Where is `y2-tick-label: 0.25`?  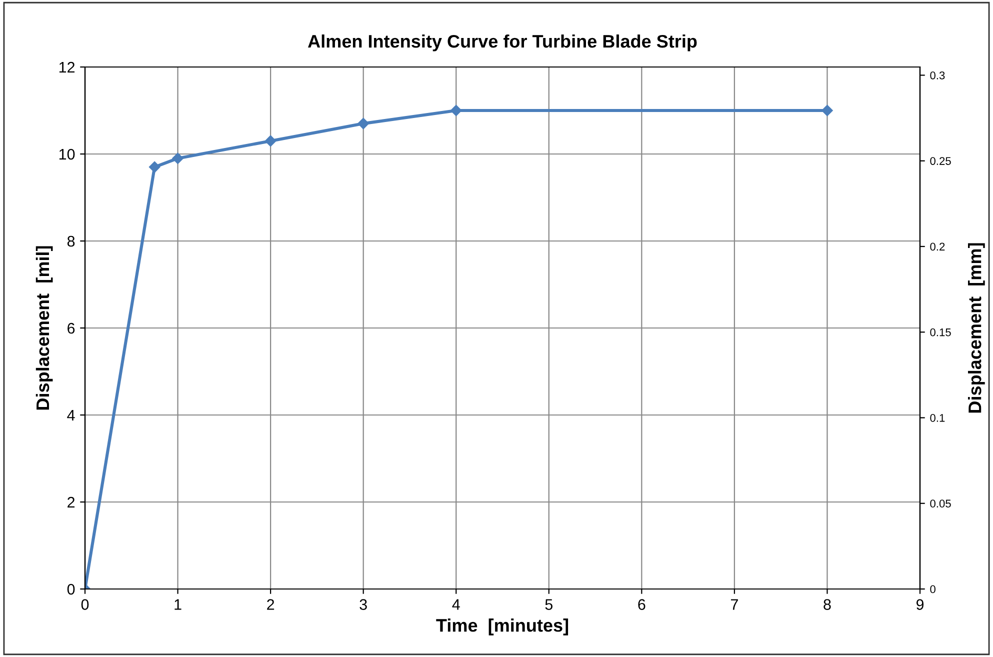 y2-tick-label: 0.25 is located at coordinates (940, 161).